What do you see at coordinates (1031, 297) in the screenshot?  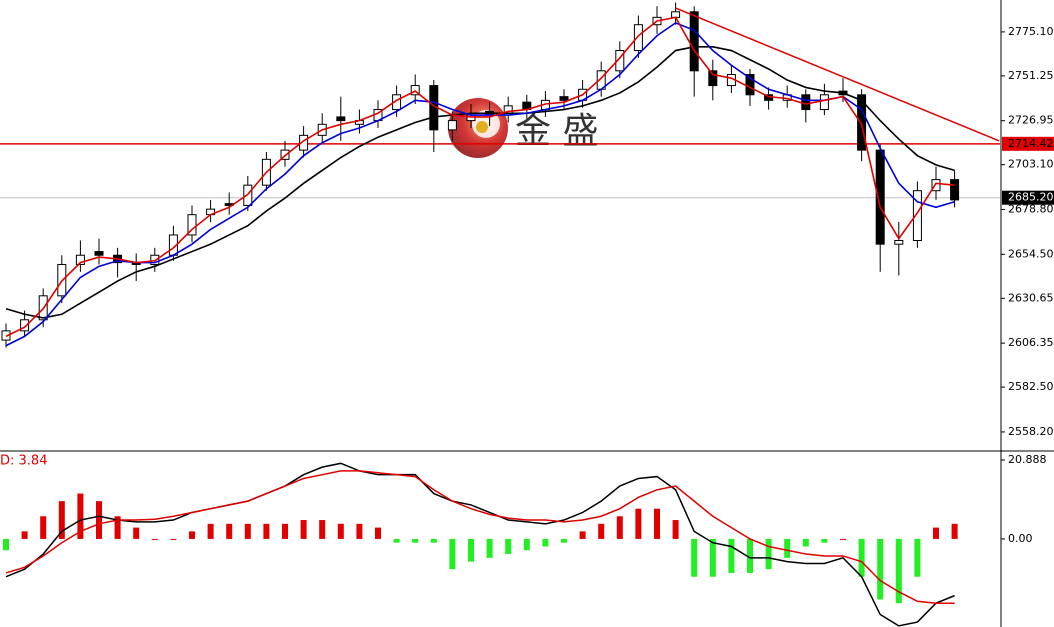 I see `y-tick-label: 2630.65` at bounding box center [1031, 297].